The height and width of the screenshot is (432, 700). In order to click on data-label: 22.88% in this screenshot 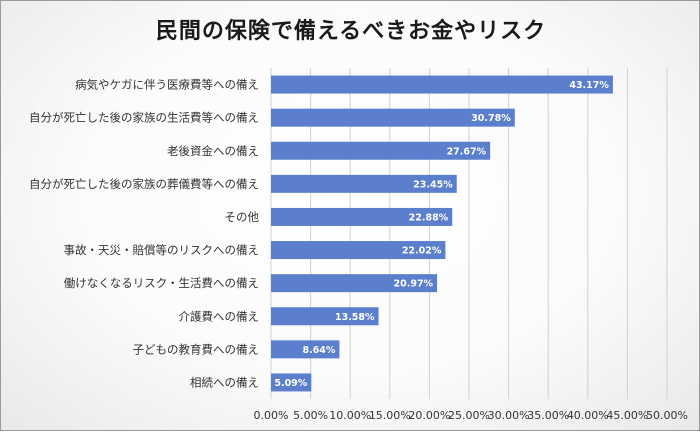, I will do `click(429, 217)`.